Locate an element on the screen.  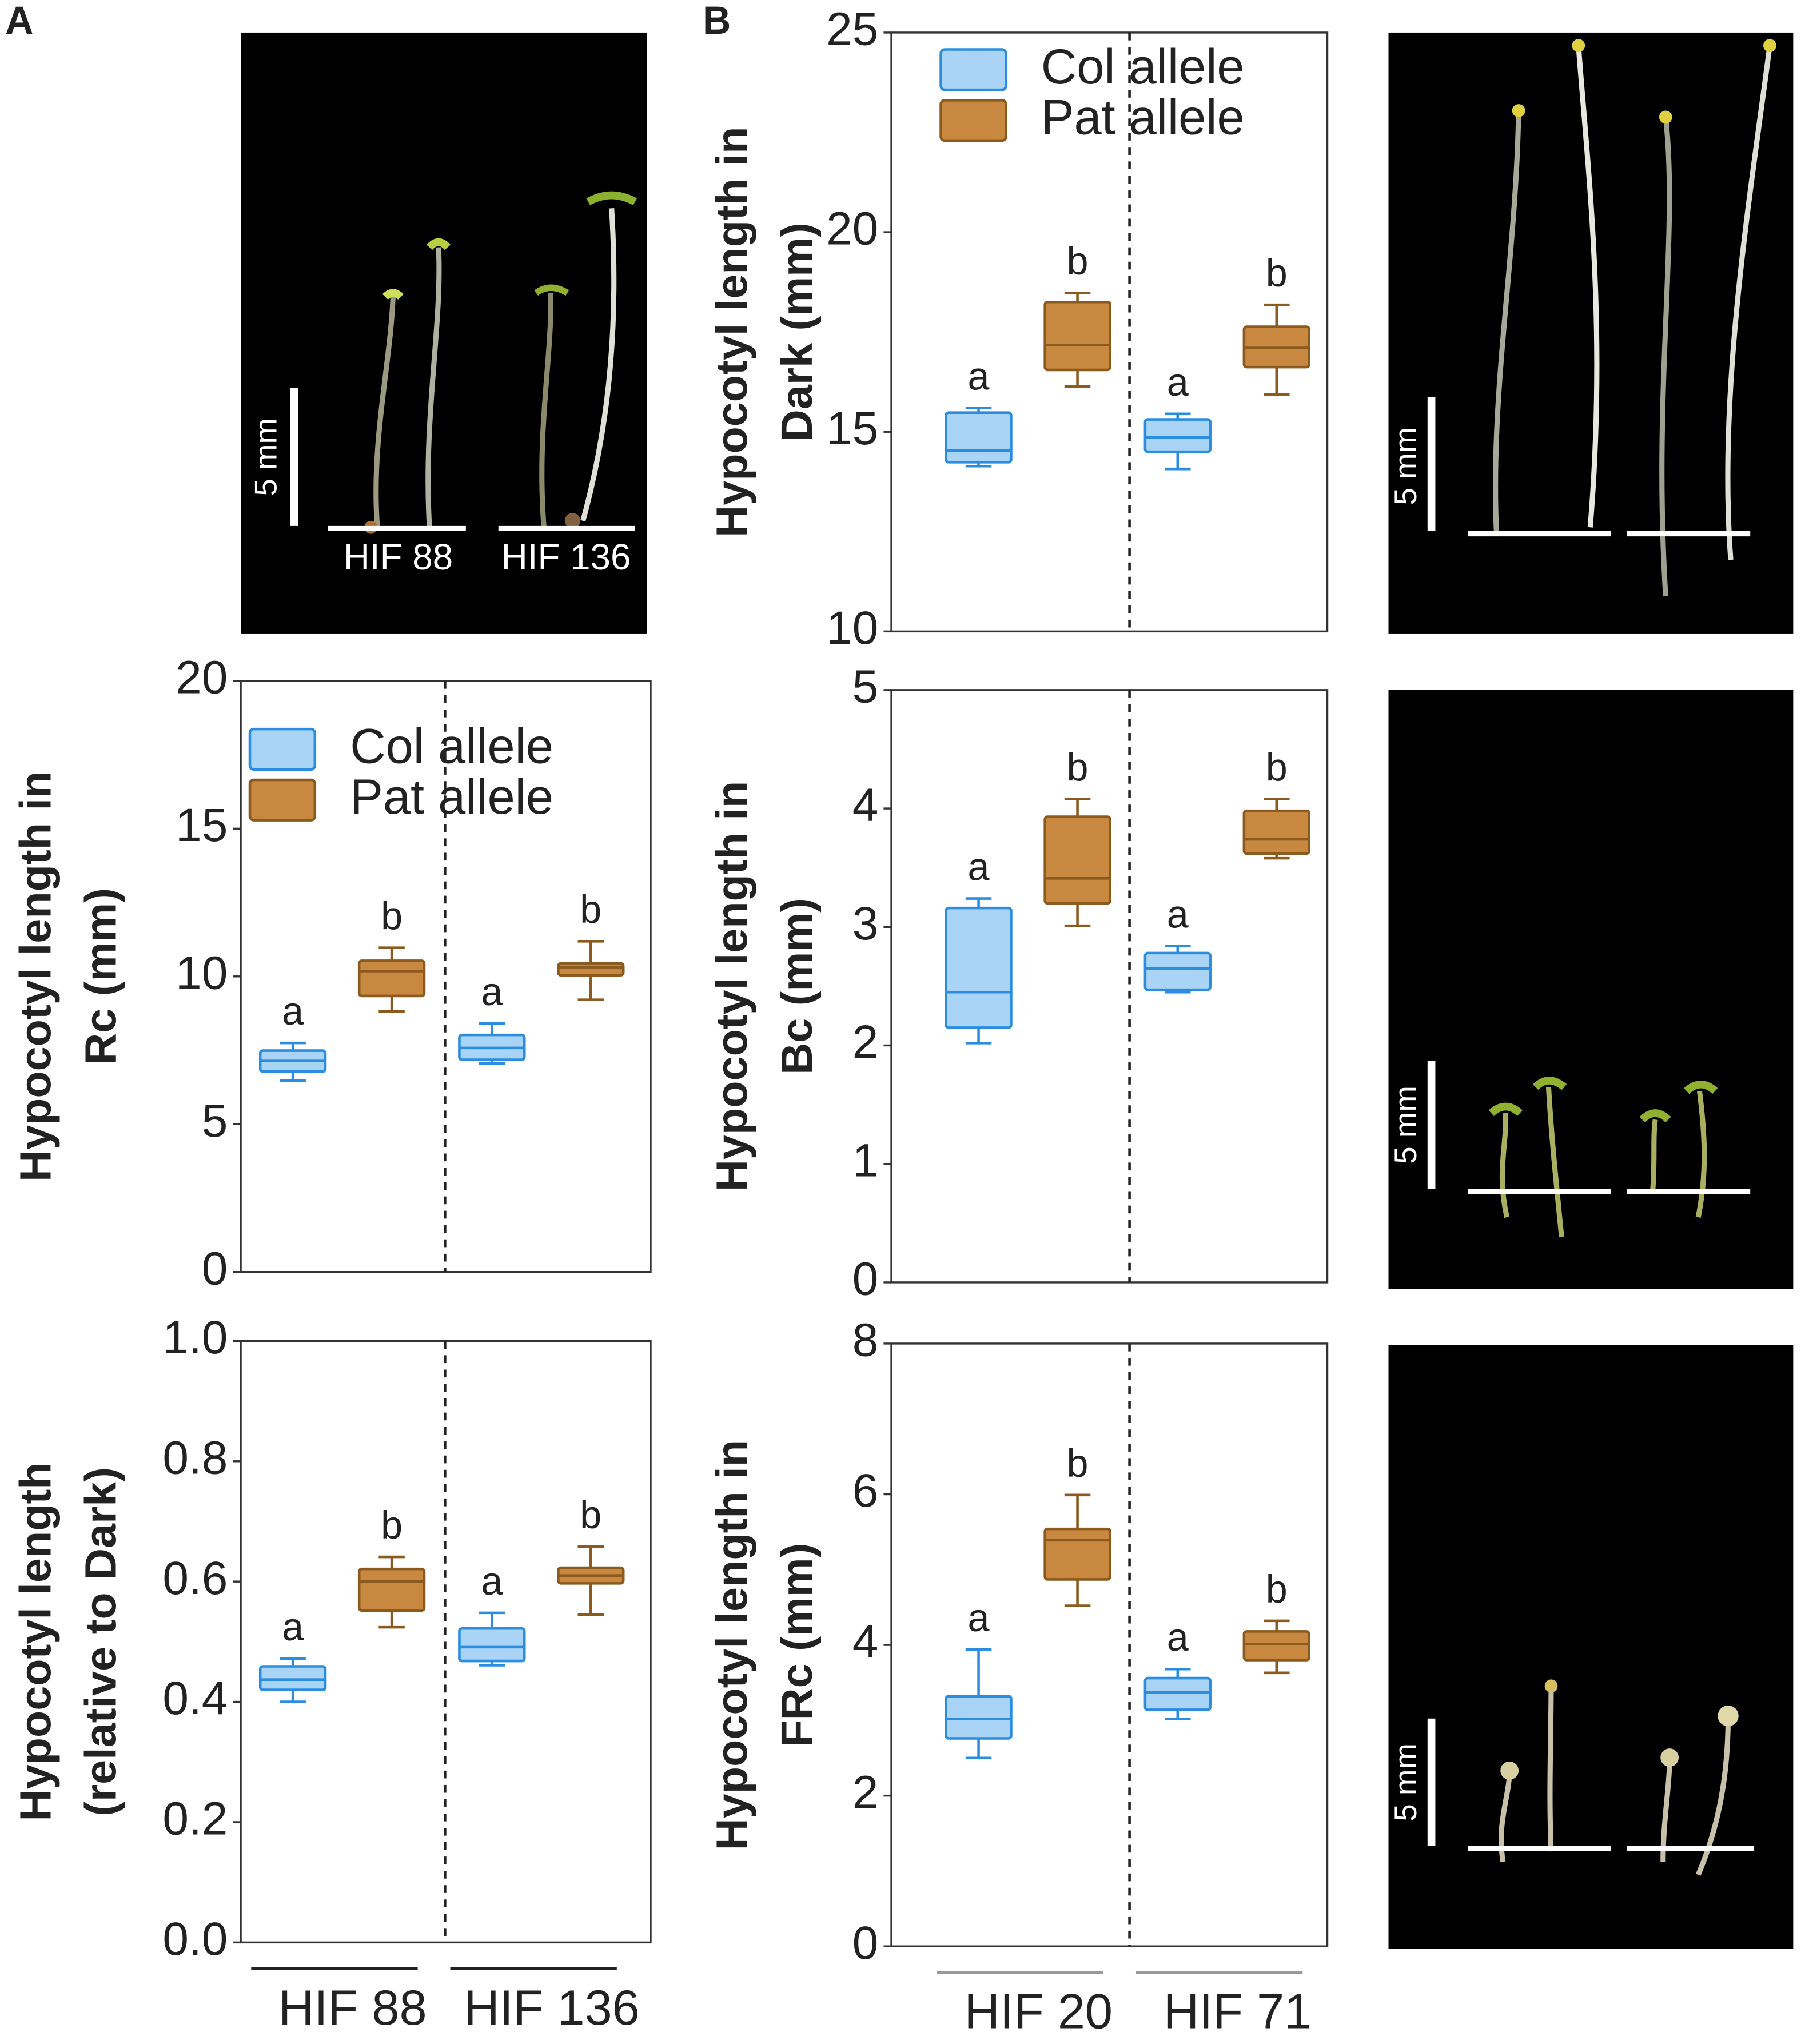
y-tick-label: 8 is located at coordinates (866, 1340).